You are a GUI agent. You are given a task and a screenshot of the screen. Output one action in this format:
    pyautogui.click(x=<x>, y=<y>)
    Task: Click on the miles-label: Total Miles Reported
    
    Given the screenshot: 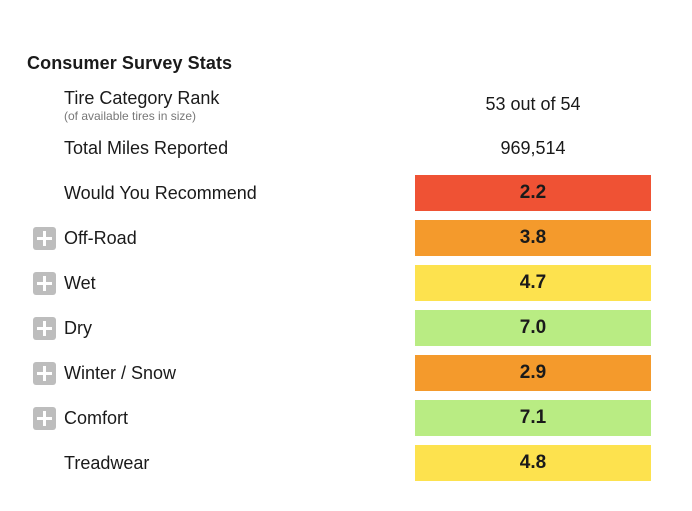 What is the action you would take?
    pyautogui.click(x=146, y=148)
    